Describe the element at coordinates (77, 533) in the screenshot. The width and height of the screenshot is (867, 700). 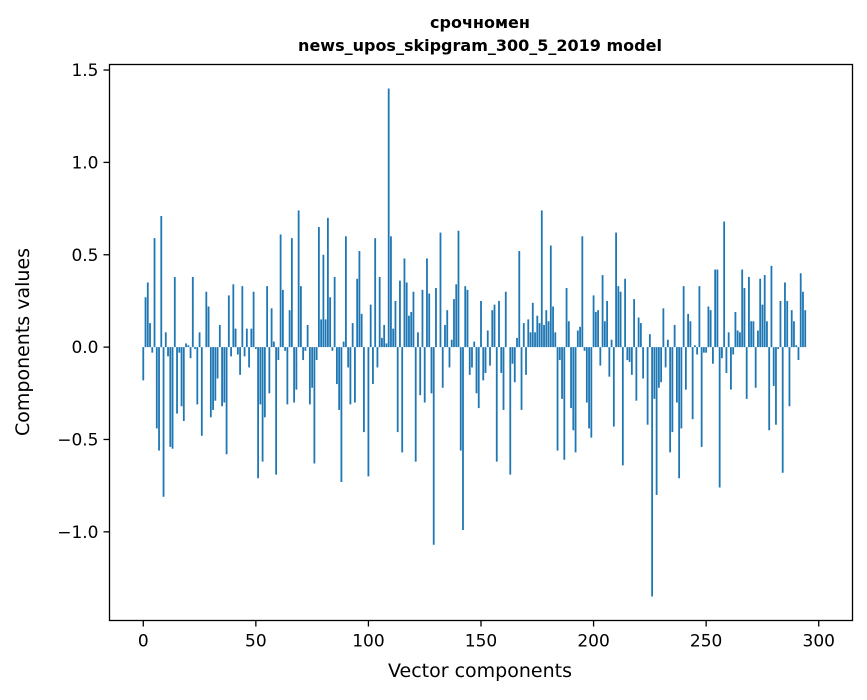
I see `y-tick-label: −1.0` at that location.